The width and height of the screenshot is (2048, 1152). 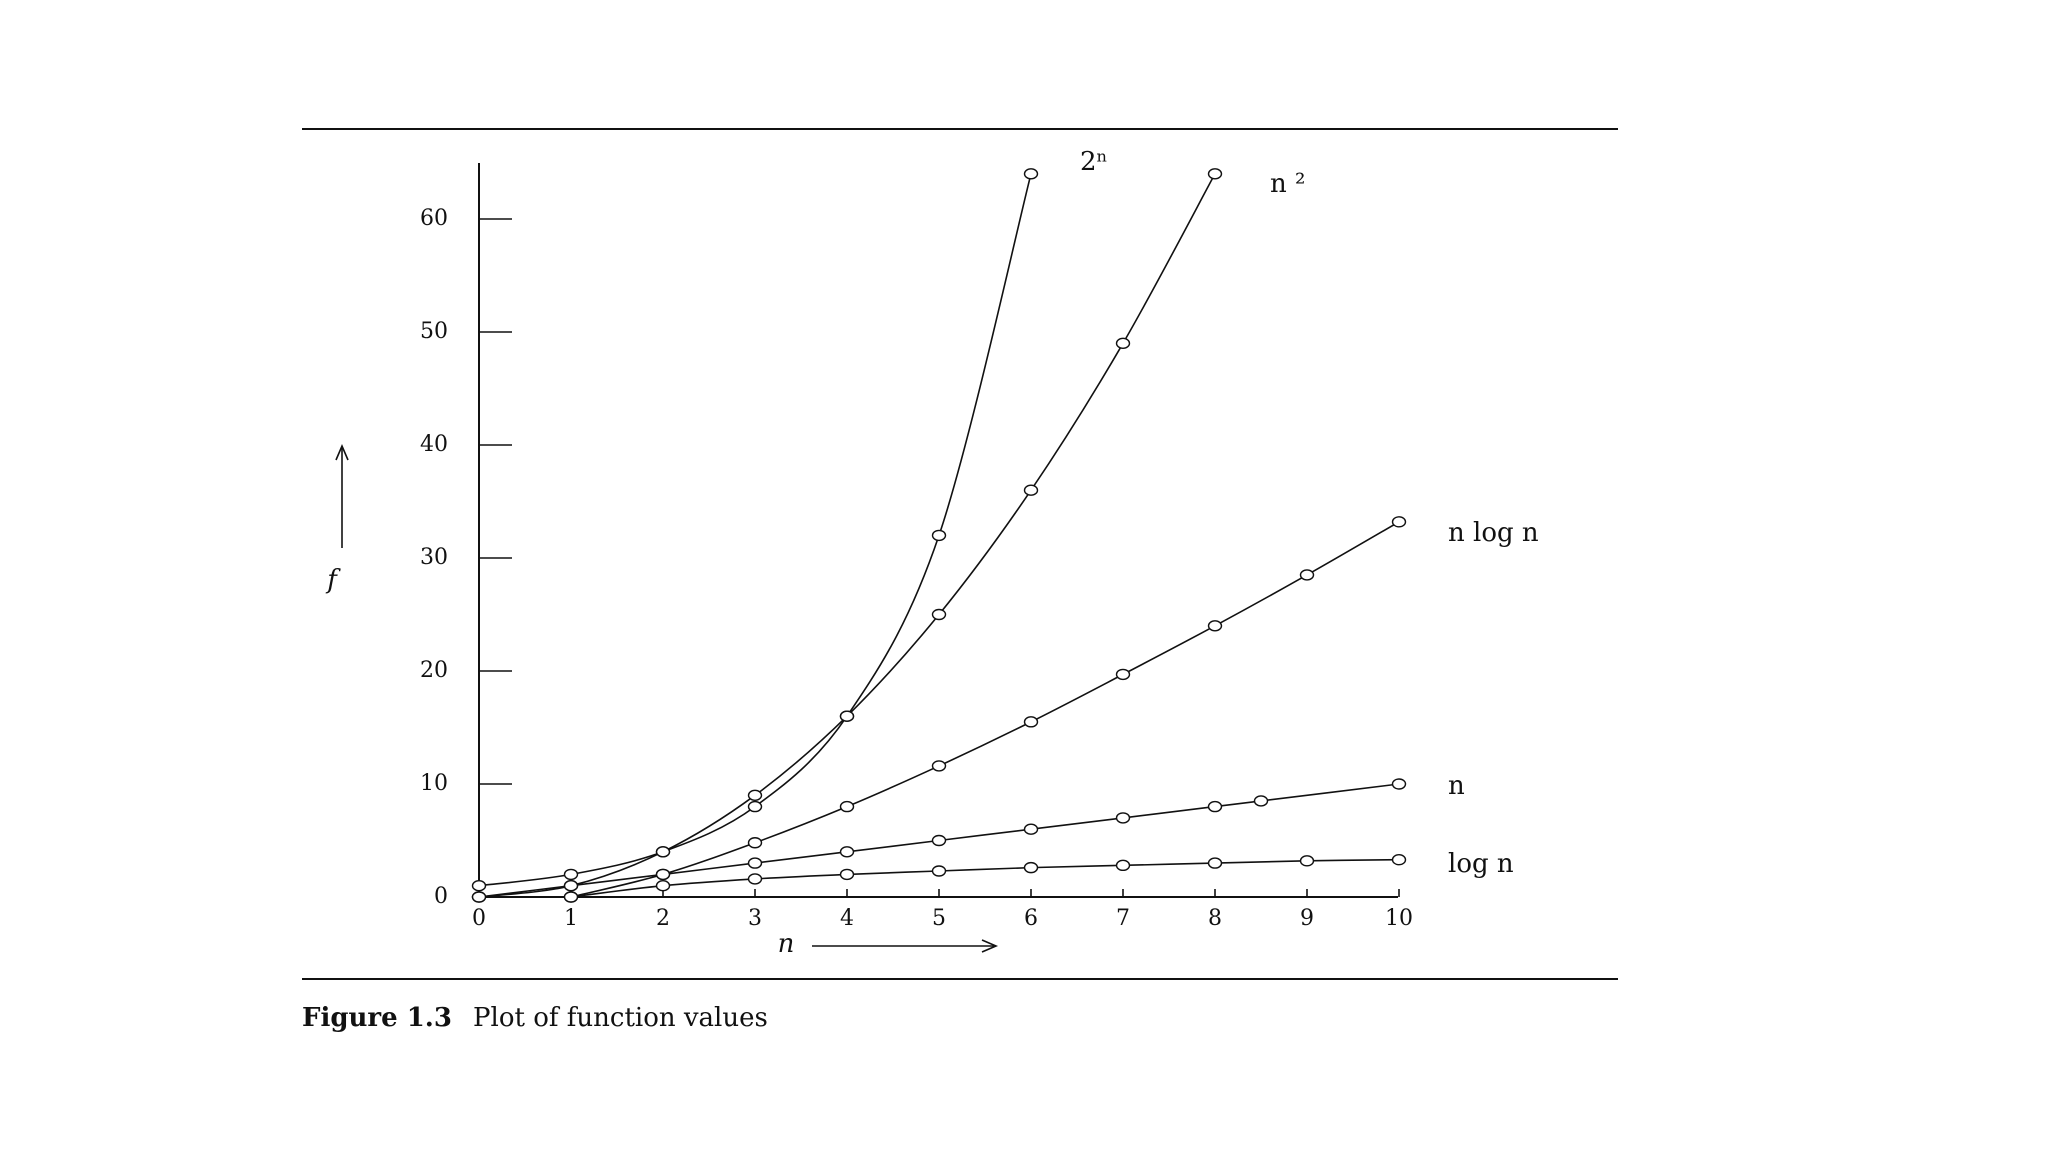 What do you see at coordinates (434, 783) in the screenshot?
I see `y-tick-label: 10` at bounding box center [434, 783].